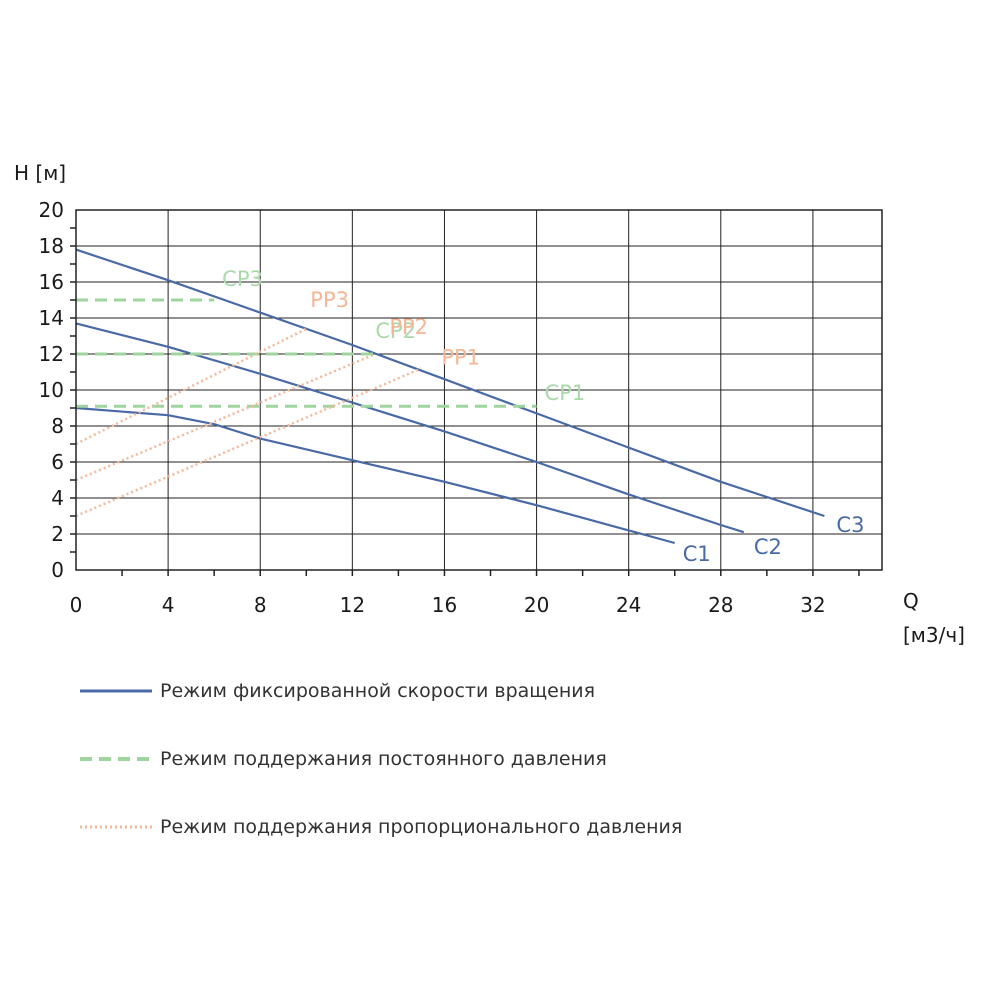 Image resolution: width=1000 pixels, height=1000 pixels. I want to click on x-tick-label: 8, so click(260, 605).